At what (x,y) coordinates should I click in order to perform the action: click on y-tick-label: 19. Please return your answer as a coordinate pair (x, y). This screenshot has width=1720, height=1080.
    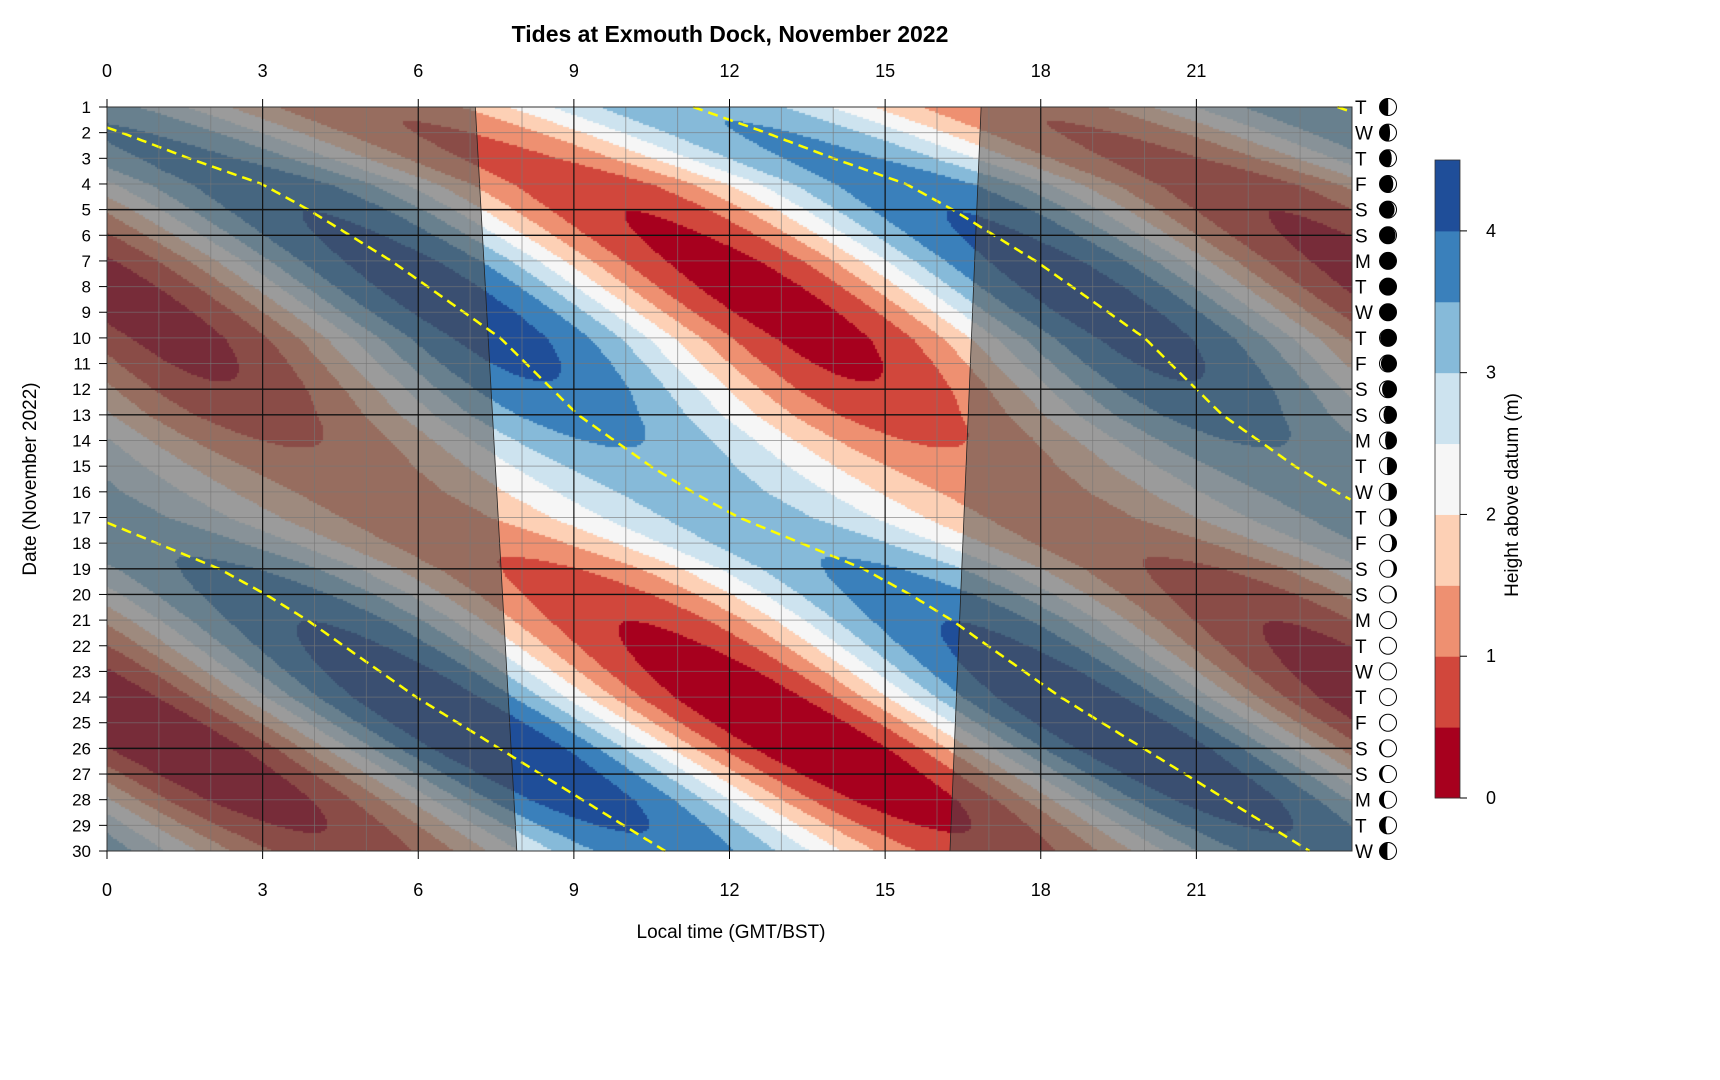
    Looking at the image, I should click on (81, 569).